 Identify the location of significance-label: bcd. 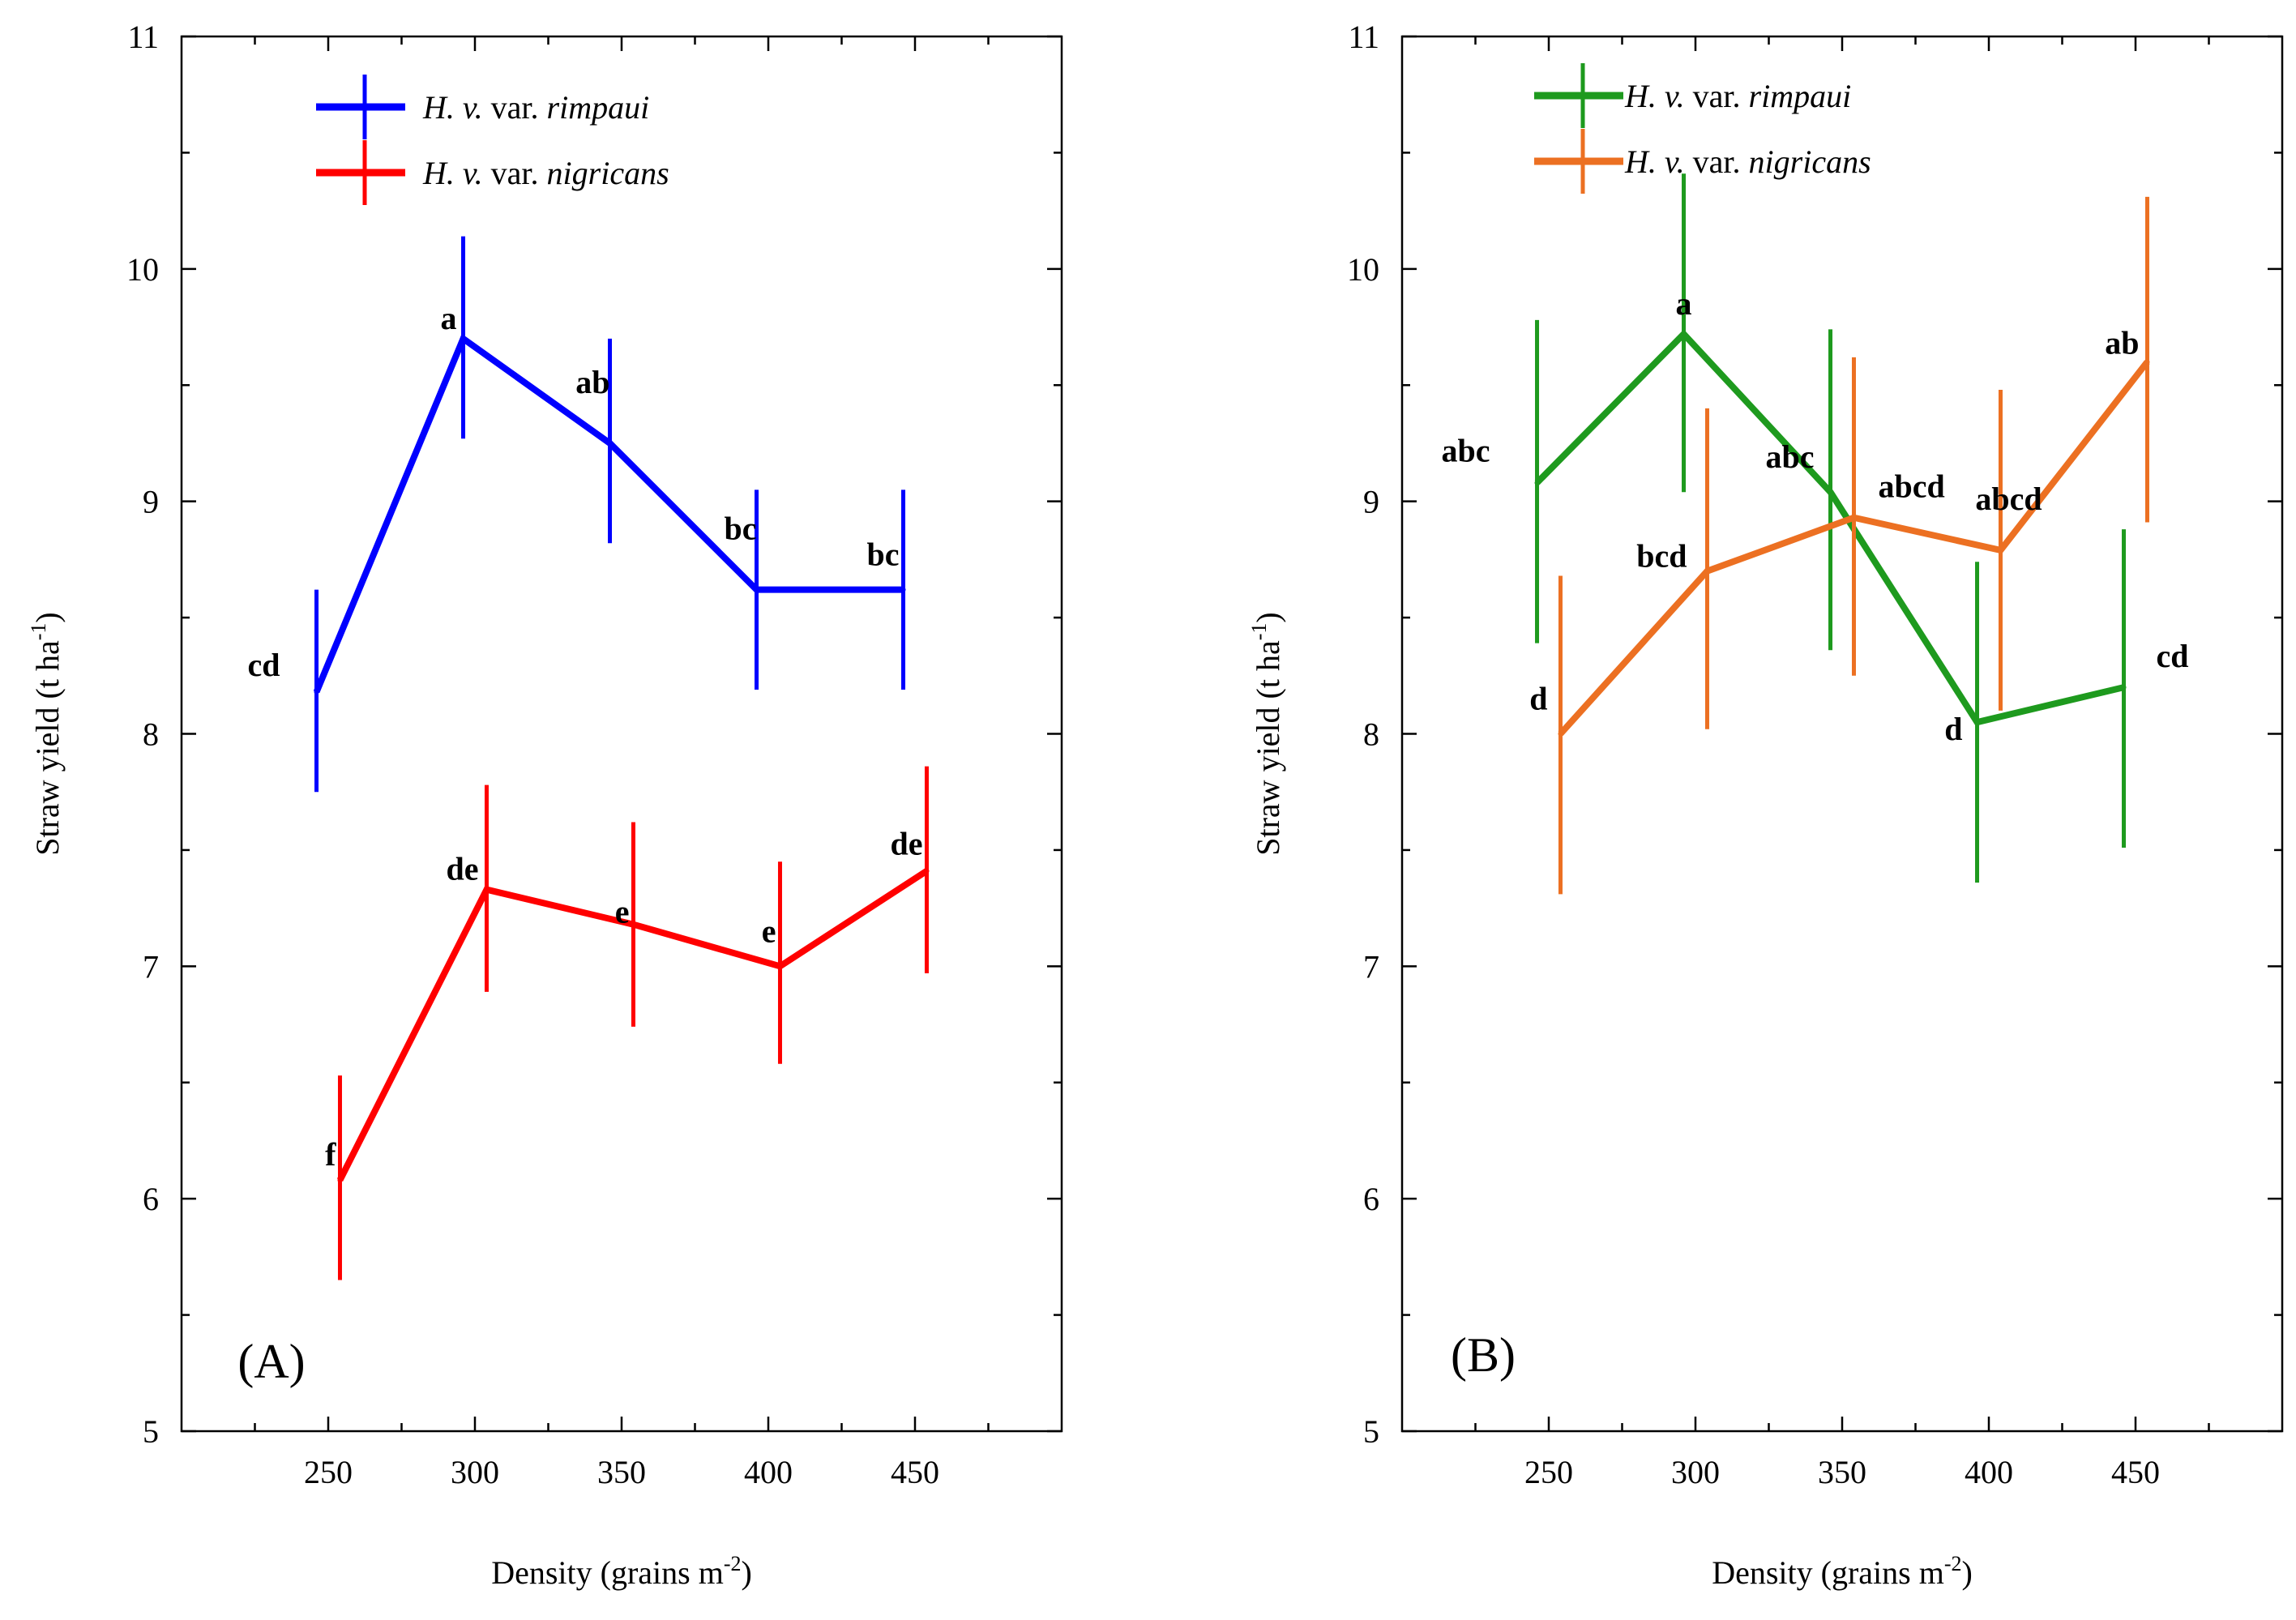
(1661, 556).